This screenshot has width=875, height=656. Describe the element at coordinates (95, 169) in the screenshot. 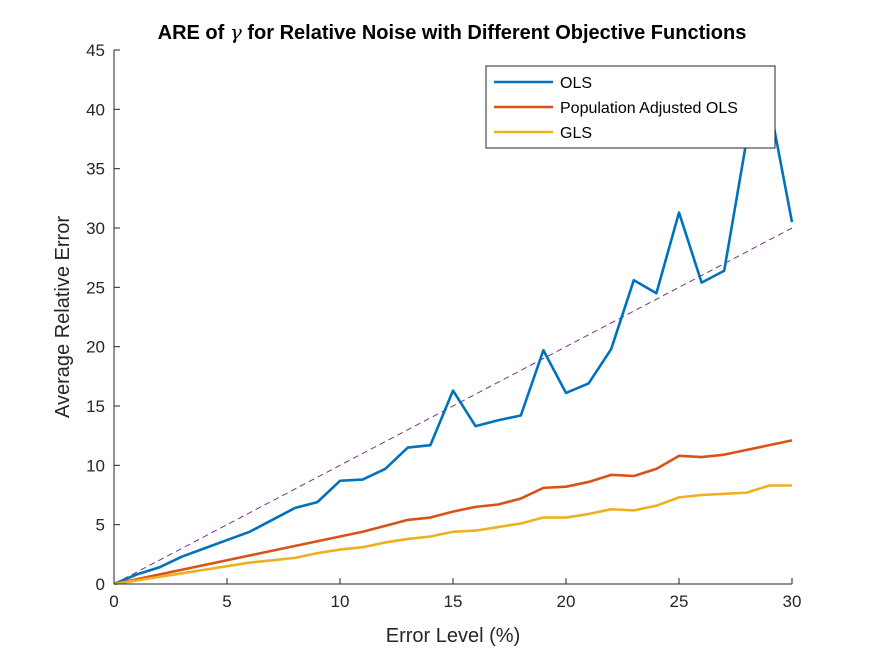

I see `y-tick-label: 35` at that location.